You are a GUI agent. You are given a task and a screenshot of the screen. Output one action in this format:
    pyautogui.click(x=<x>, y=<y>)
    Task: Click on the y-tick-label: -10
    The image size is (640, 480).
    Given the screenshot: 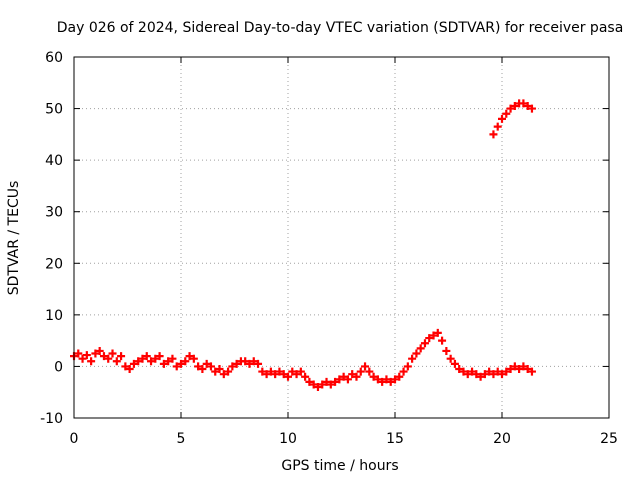 What is the action you would take?
    pyautogui.click(x=51, y=419)
    